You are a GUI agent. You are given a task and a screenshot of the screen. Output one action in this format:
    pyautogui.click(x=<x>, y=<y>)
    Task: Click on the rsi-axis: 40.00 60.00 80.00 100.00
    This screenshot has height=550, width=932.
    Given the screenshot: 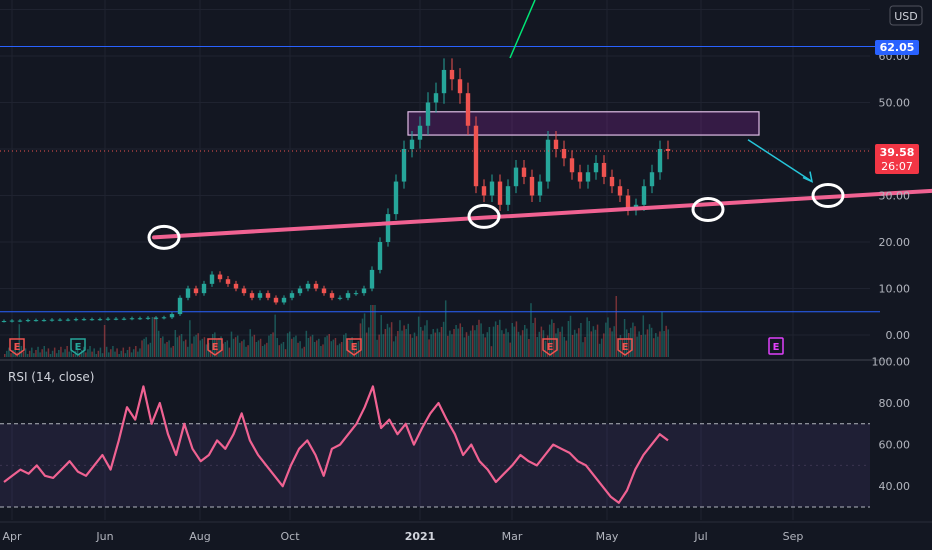 What is the action you would take?
    pyautogui.click(x=891, y=424)
    